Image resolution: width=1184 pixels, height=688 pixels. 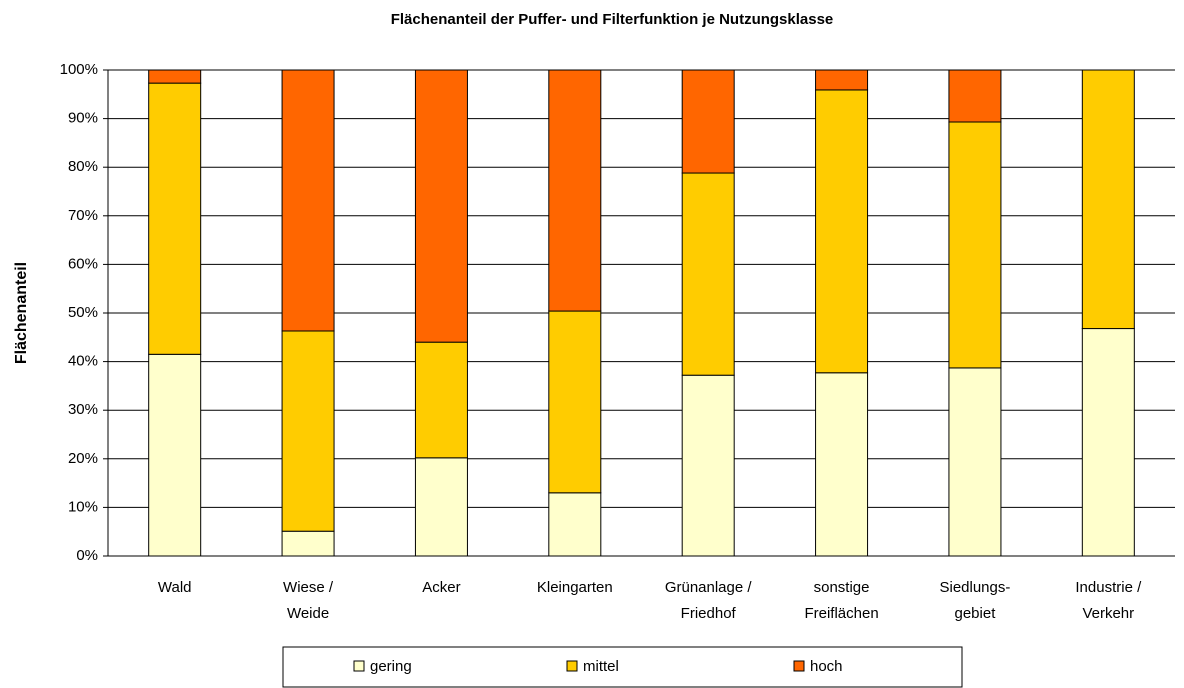 What do you see at coordinates (826, 666) in the screenshot?
I see `legend-label: hoch` at bounding box center [826, 666].